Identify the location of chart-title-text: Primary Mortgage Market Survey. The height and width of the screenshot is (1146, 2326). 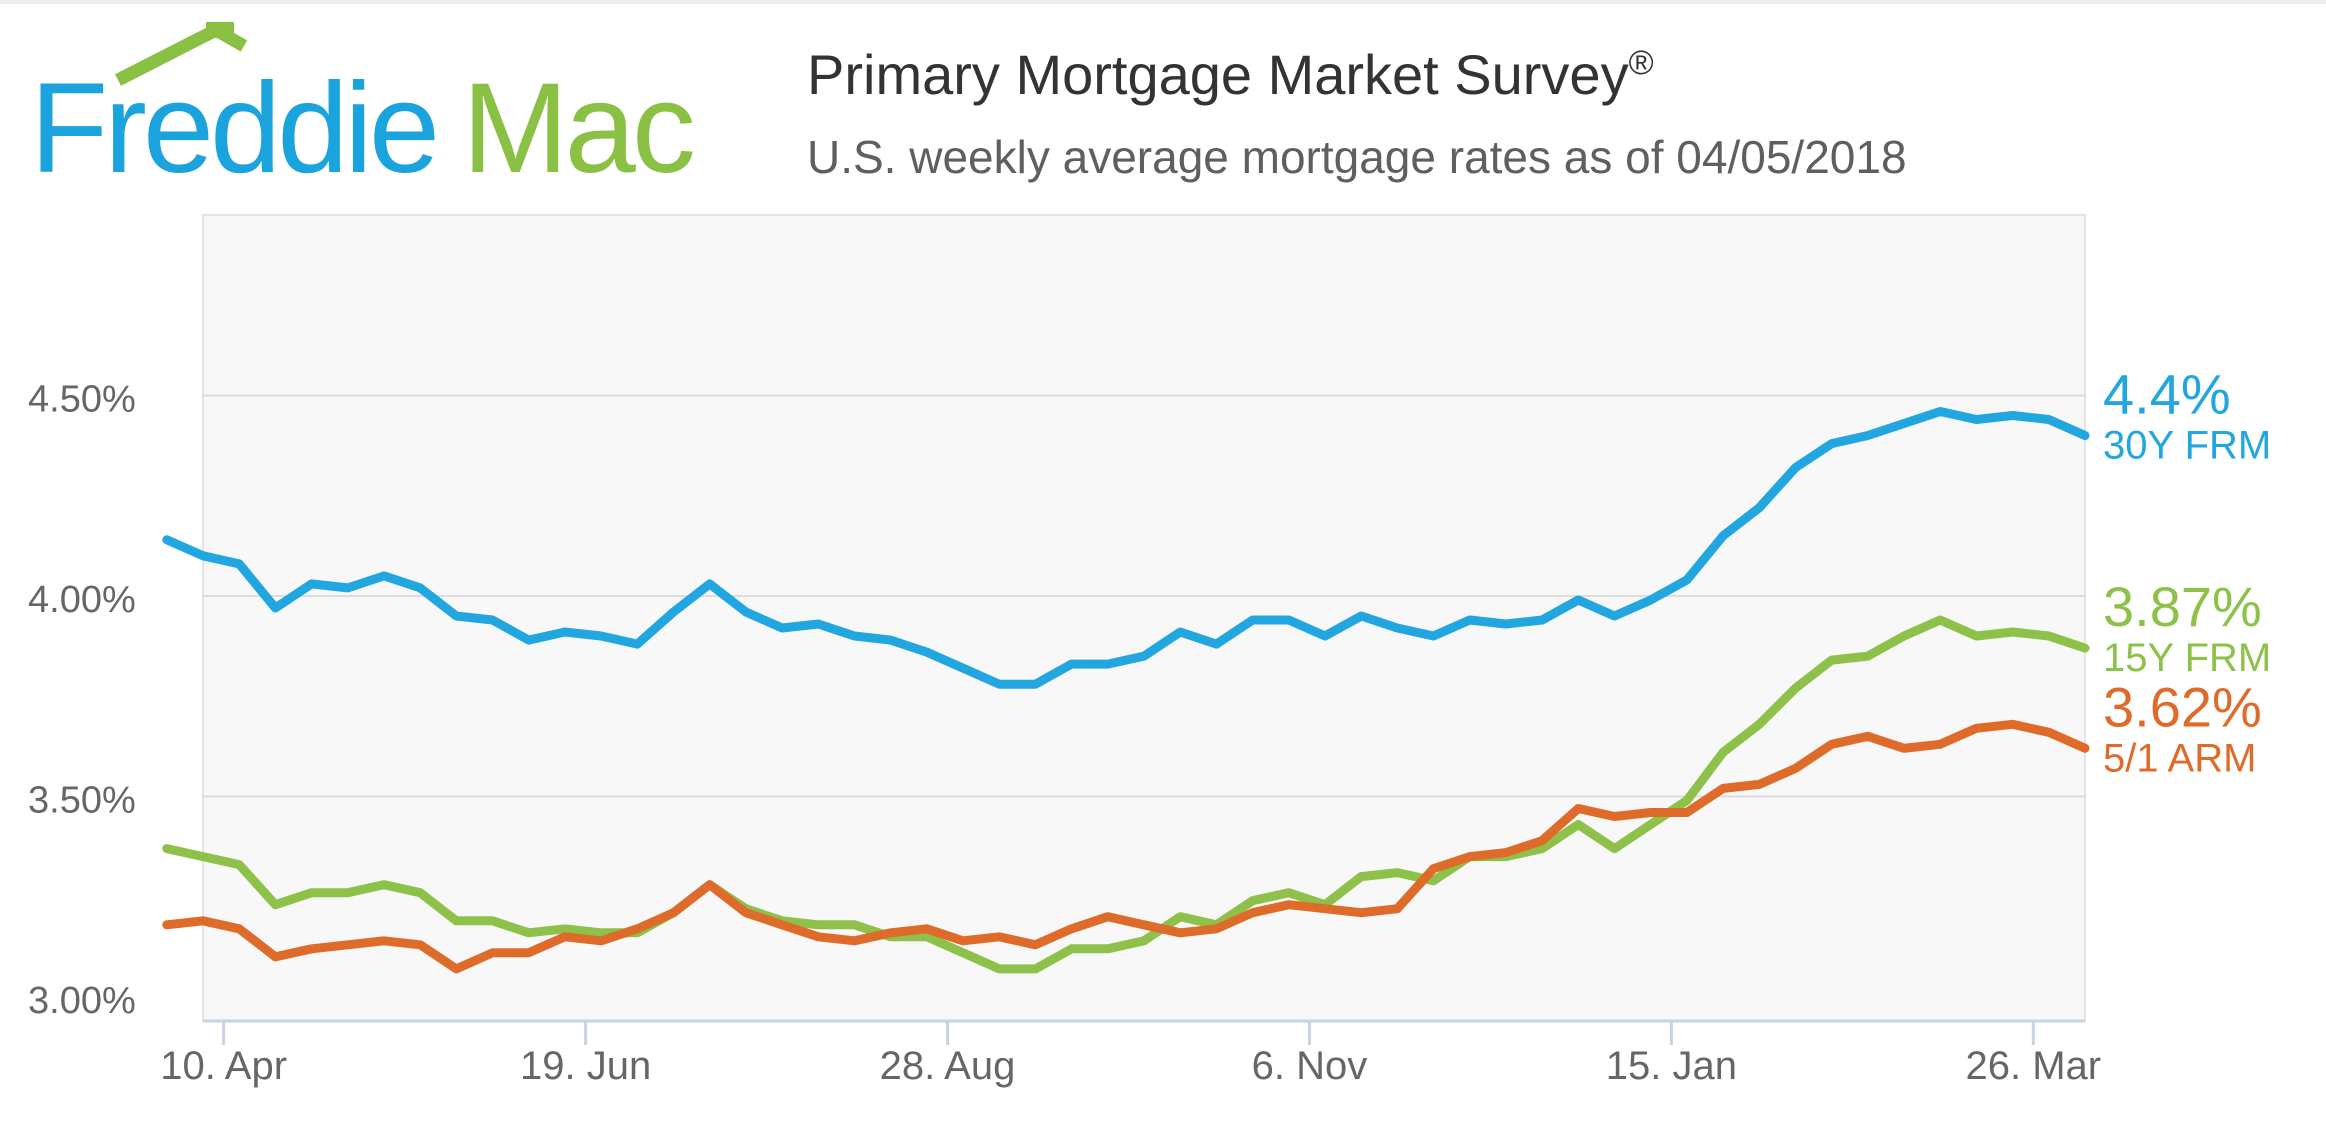
(1218, 74).